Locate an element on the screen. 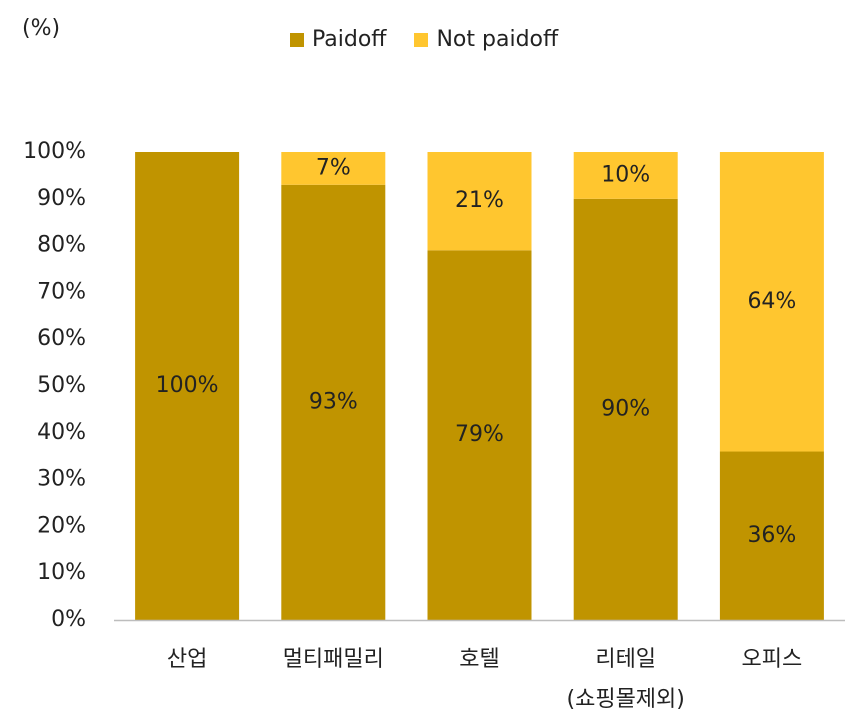  x-tick-label: 산업 is located at coordinates (187, 659).